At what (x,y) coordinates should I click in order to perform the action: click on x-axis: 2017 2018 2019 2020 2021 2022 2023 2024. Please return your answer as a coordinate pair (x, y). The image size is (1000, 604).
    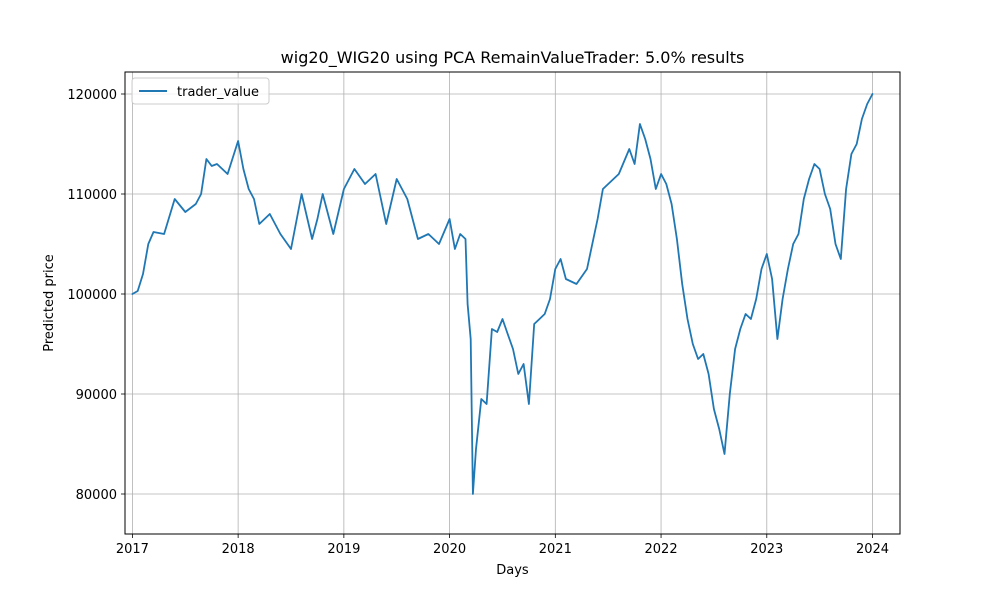
    Looking at the image, I should click on (502, 545).